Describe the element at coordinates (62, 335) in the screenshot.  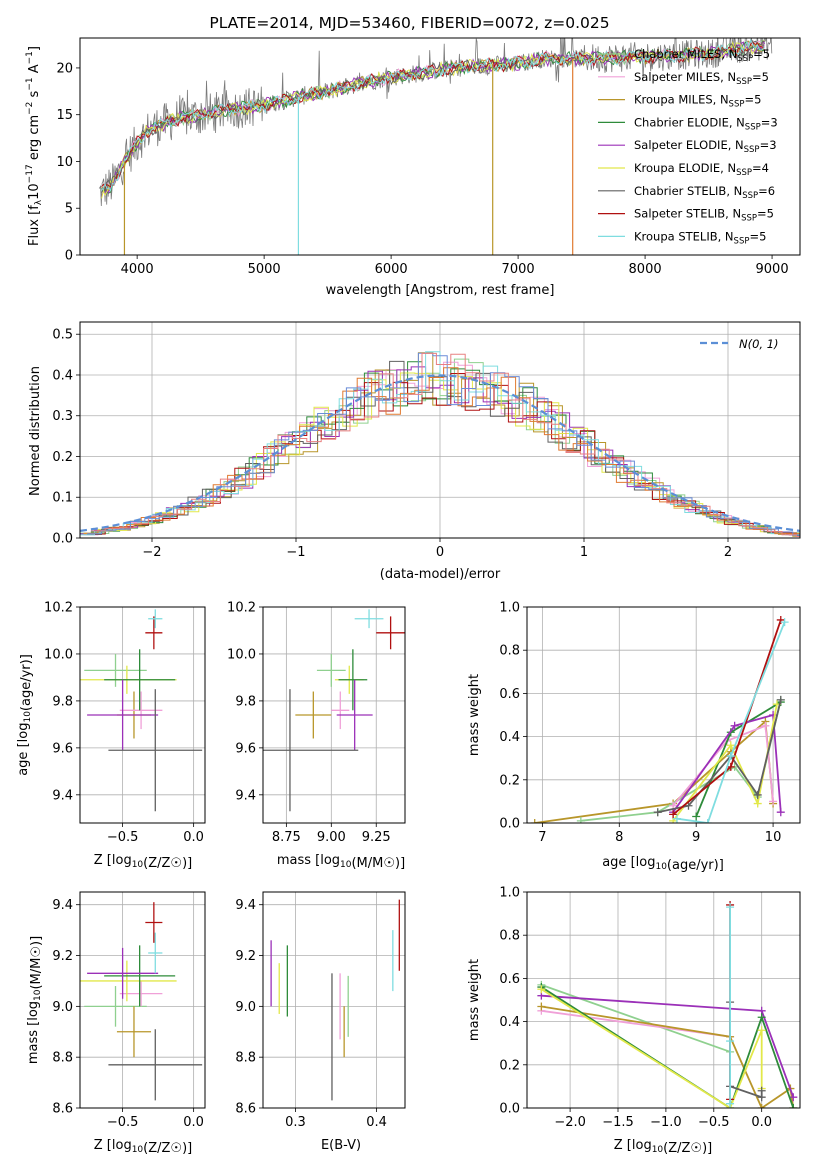
I see `y-tick-label: 0.5` at that location.